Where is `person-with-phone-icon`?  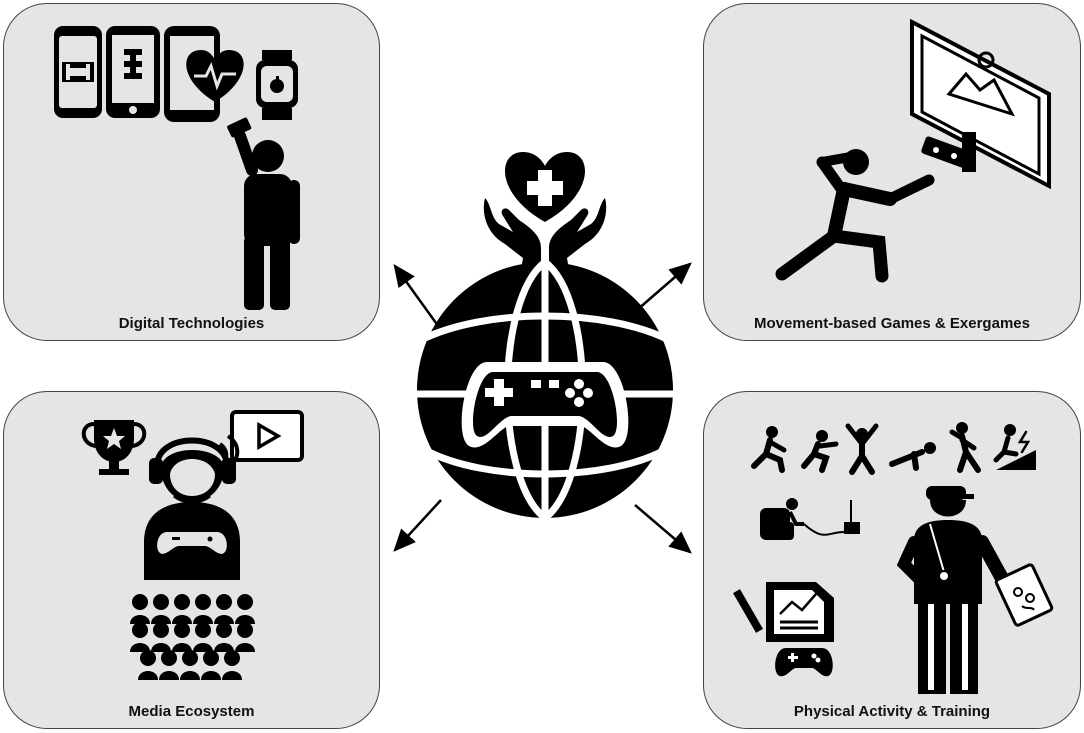 person-with-phone-icon is located at coordinates (263, 213).